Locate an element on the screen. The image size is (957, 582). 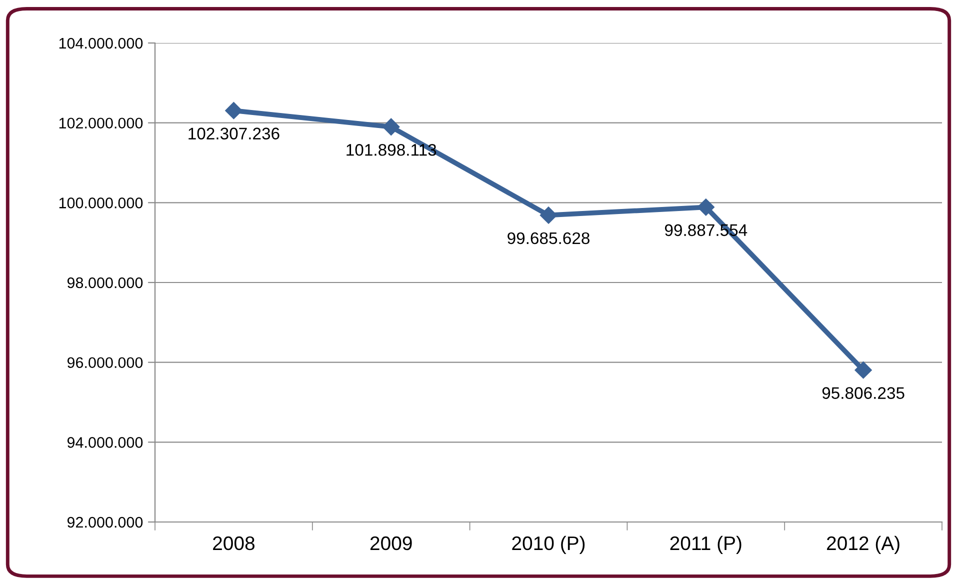
data-label: 99.685.628 is located at coordinates (549, 238).